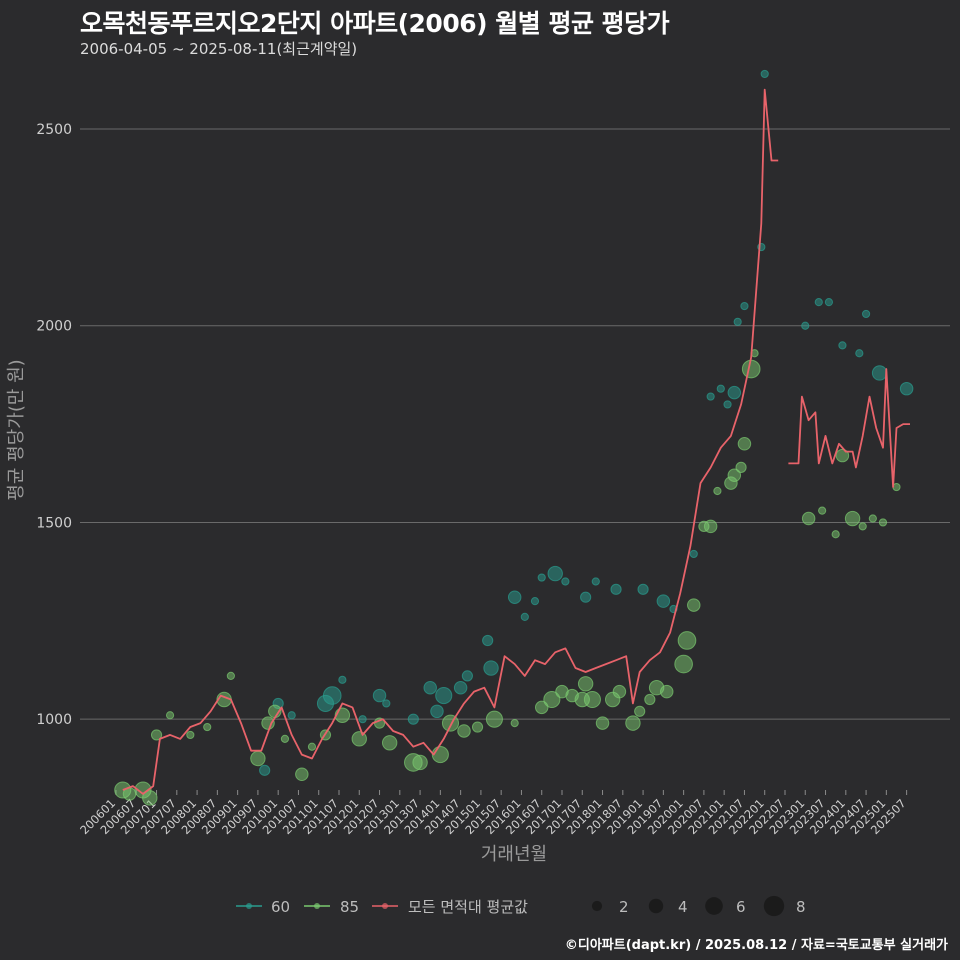 Image resolution: width=960 pixels, height=960 pixels. What do you see at coordinates (280, 907) in the screenshot?
I see `legend-label-60: 60` at bounding box center [280, 907].